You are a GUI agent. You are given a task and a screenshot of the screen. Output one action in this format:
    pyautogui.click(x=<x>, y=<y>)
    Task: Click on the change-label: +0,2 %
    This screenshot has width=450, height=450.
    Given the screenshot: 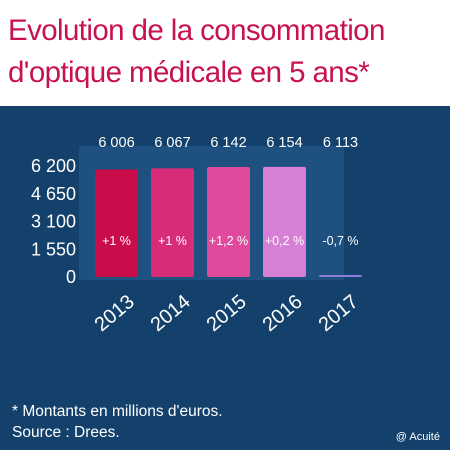 What is the action you would take?
    pyautogui.click(x=284, y=241)
    